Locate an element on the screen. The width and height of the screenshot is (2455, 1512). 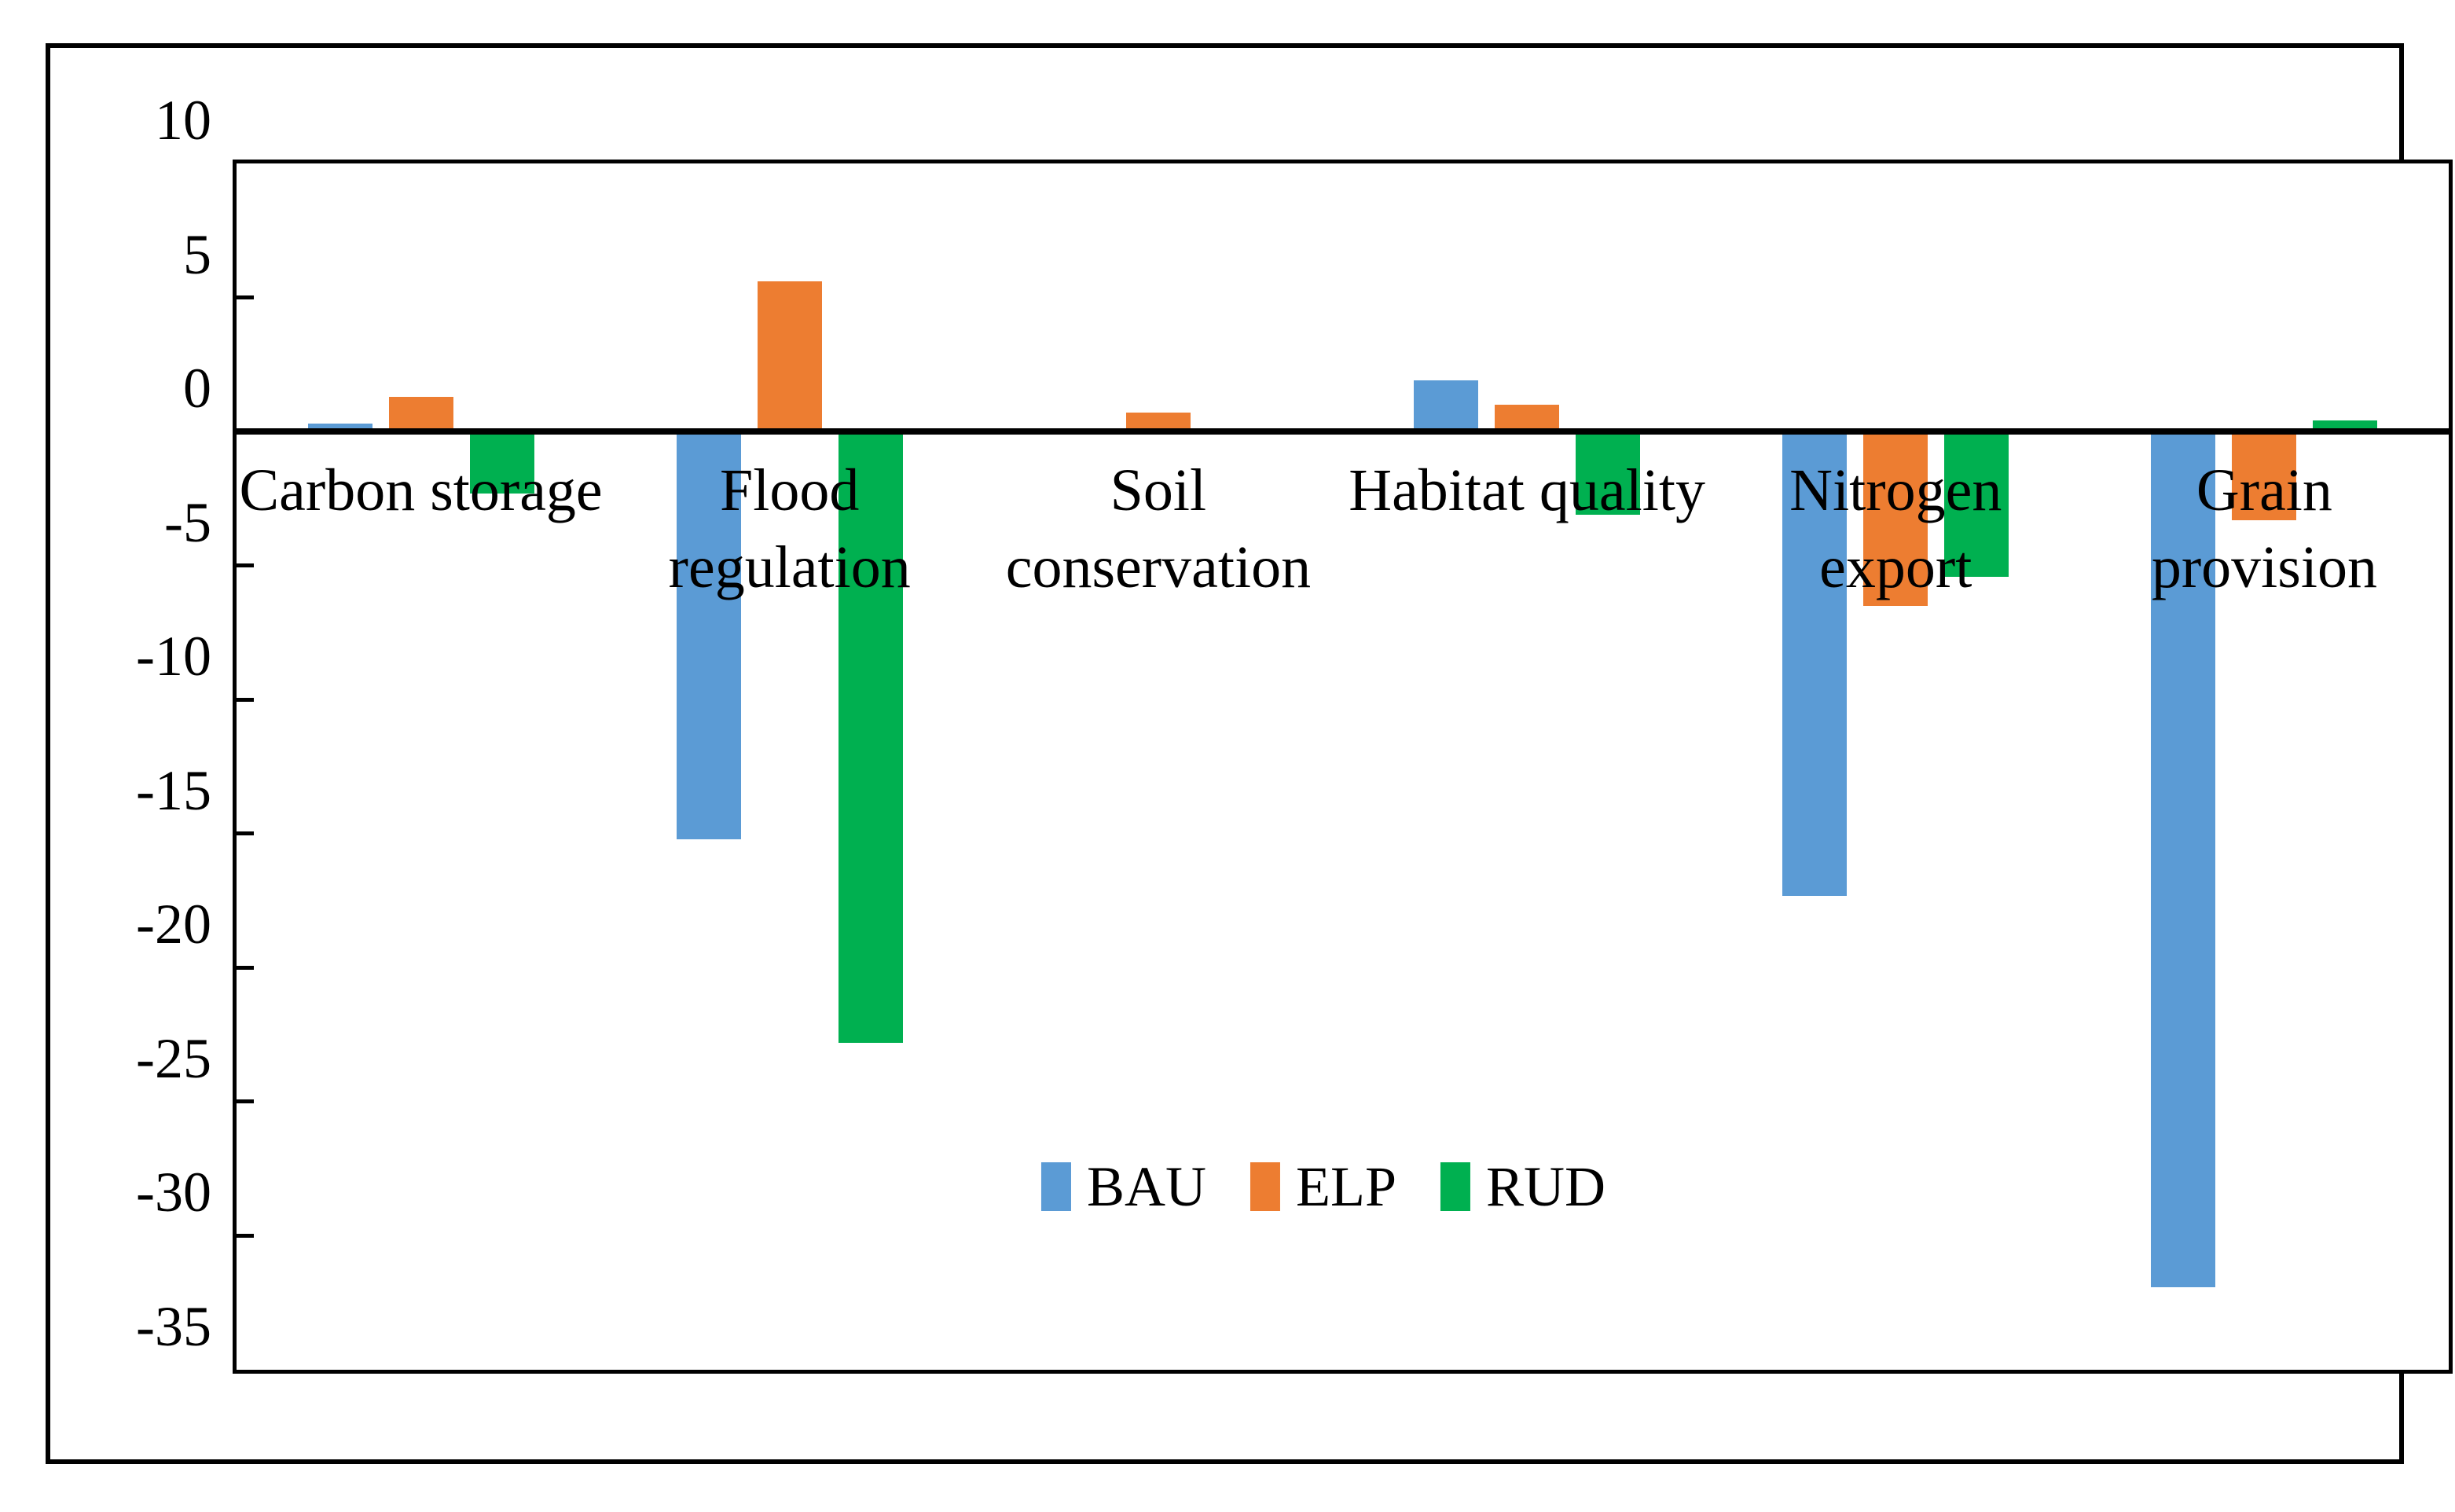
x-axis-line is located at coordinates (1343, 431).